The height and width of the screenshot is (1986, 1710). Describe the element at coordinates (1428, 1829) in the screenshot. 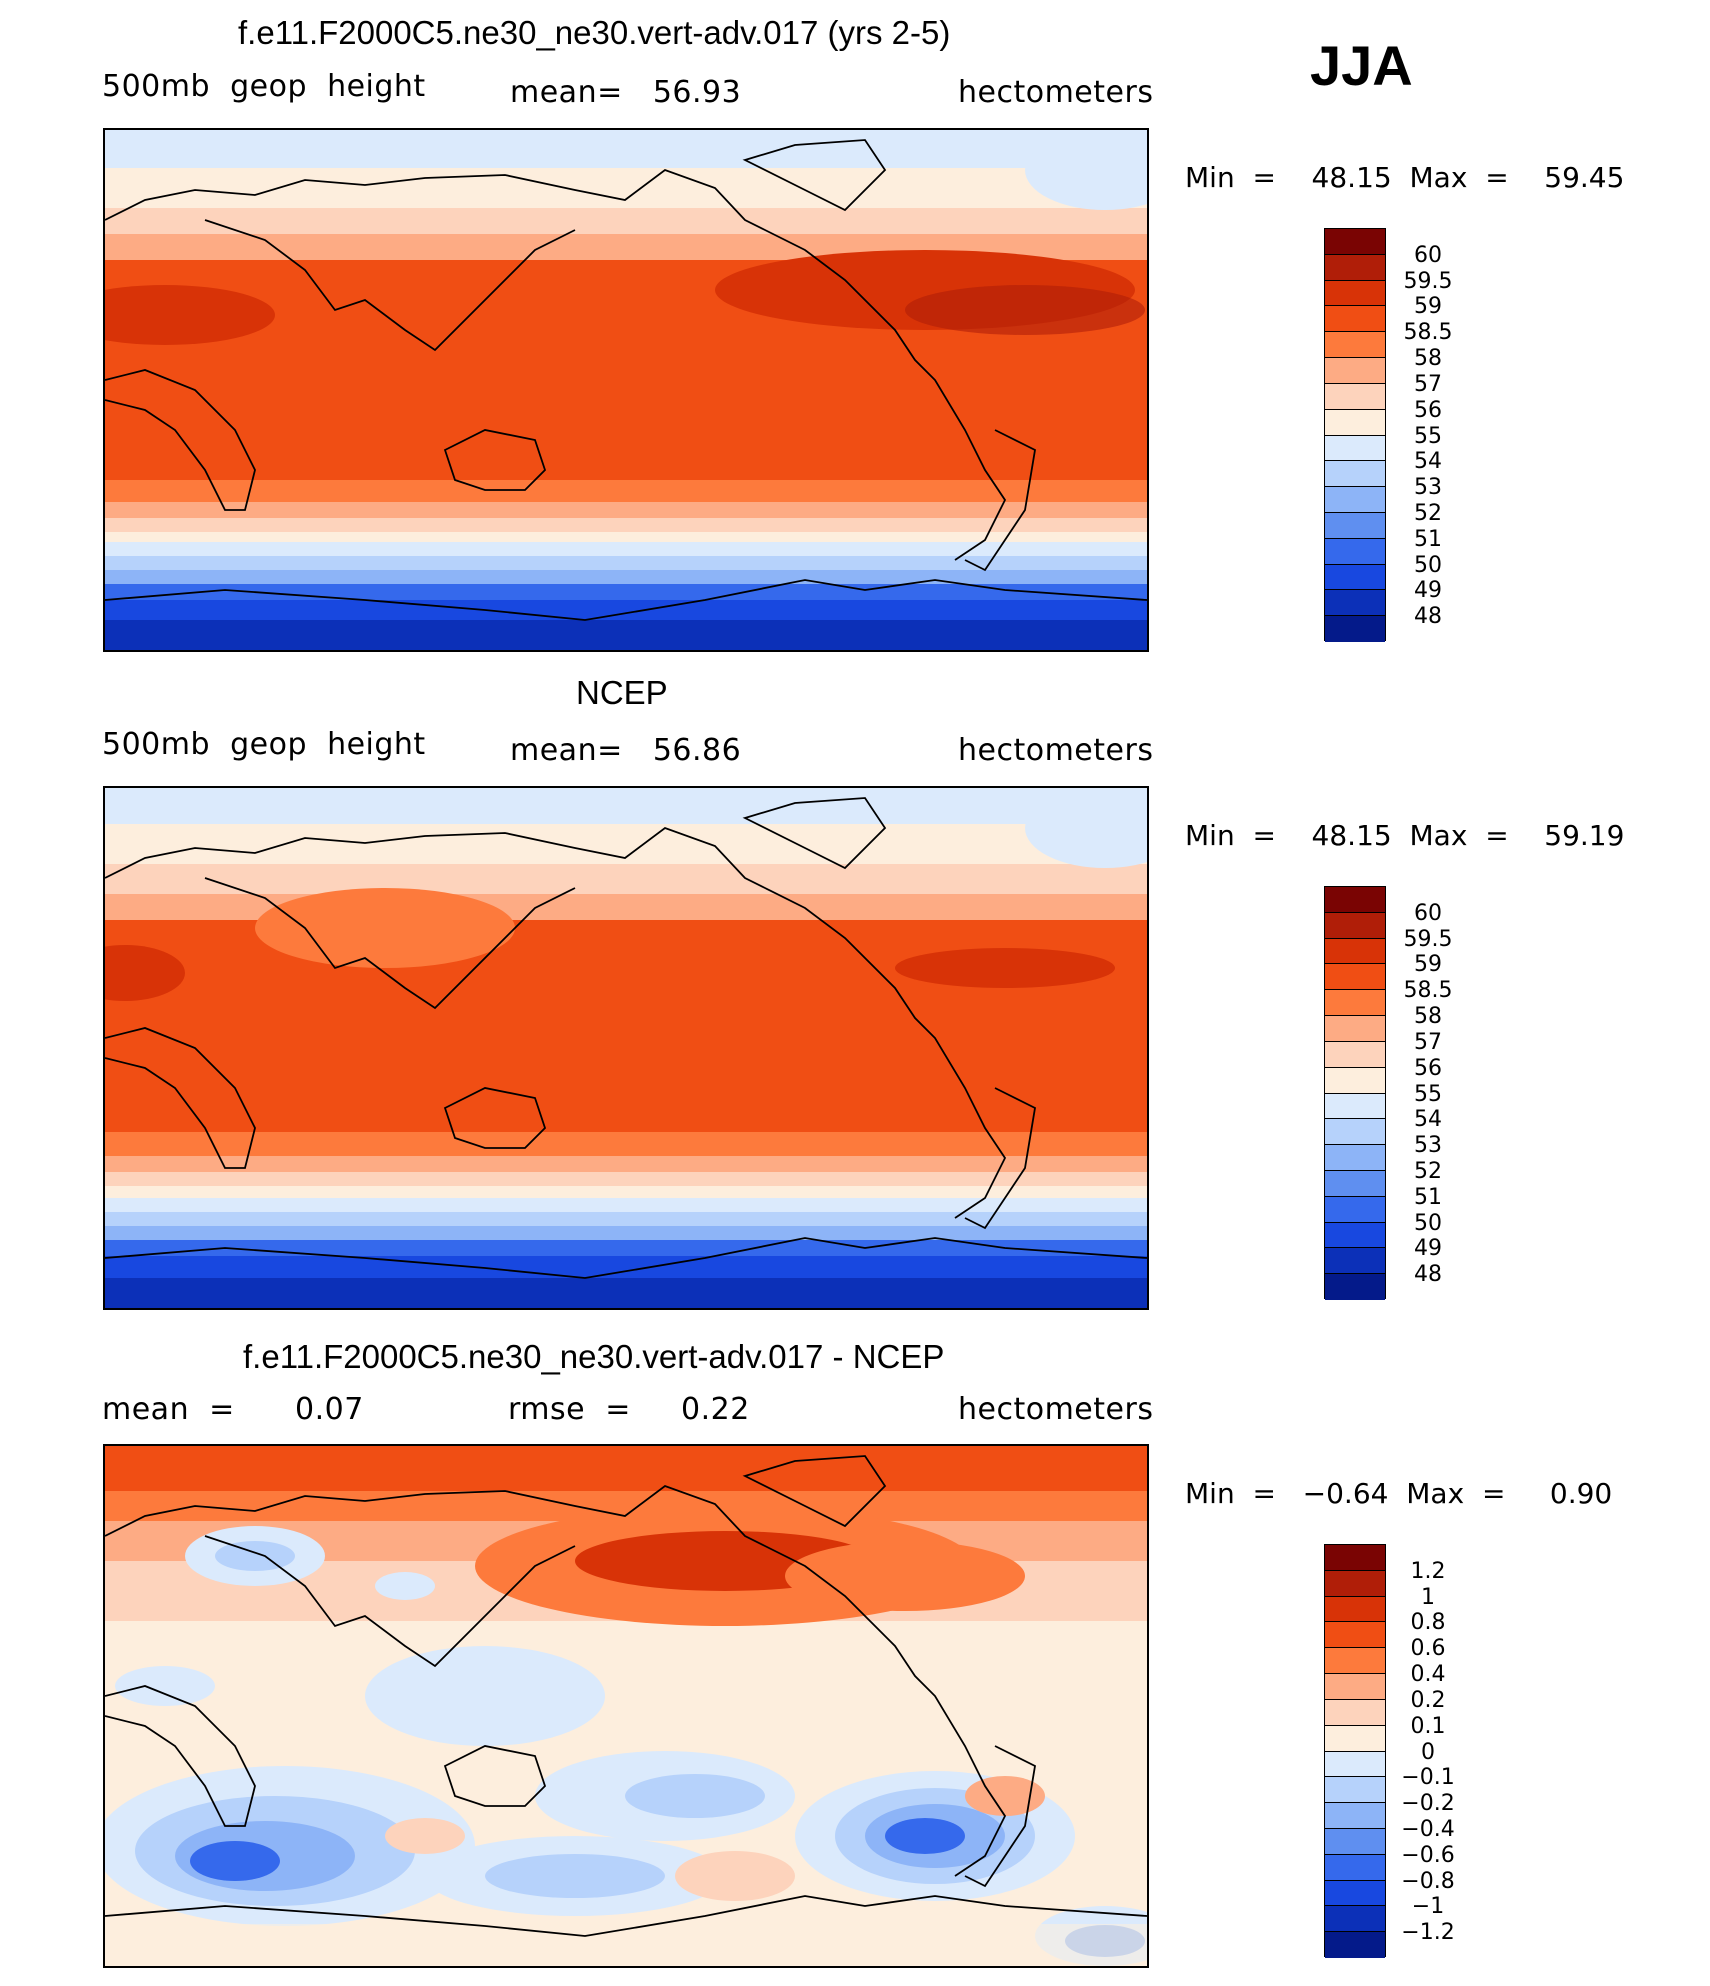

I see `colorbar-tick-label: −0.4` at that location.